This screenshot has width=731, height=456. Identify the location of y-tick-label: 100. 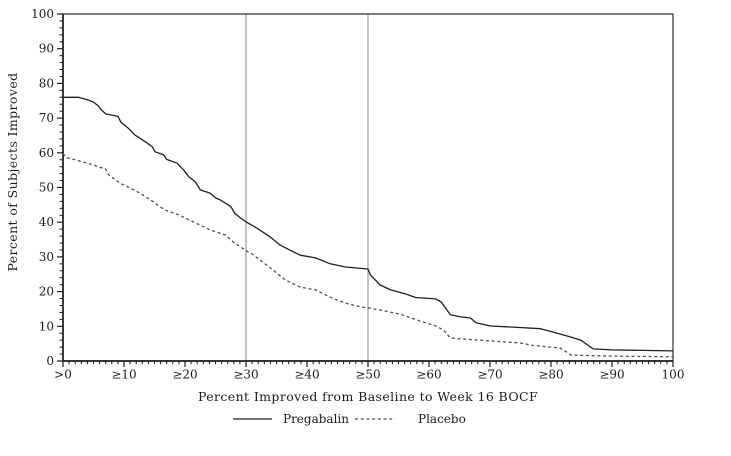
(42, 14).